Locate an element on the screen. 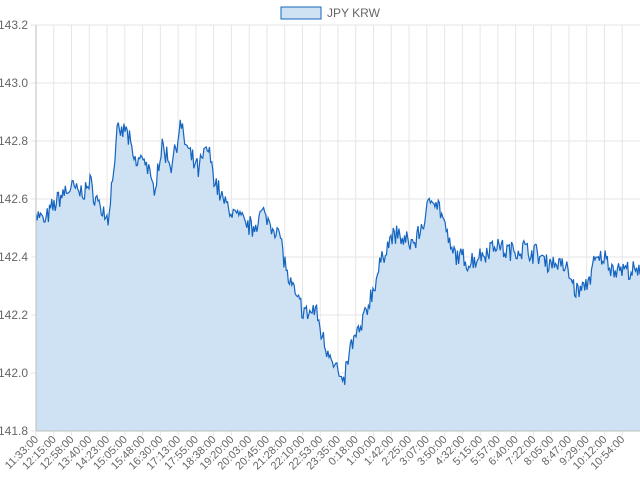 This screenshot has height=480, width=640. y-tick-label: 143.0 is located at coordinates (14, 83).